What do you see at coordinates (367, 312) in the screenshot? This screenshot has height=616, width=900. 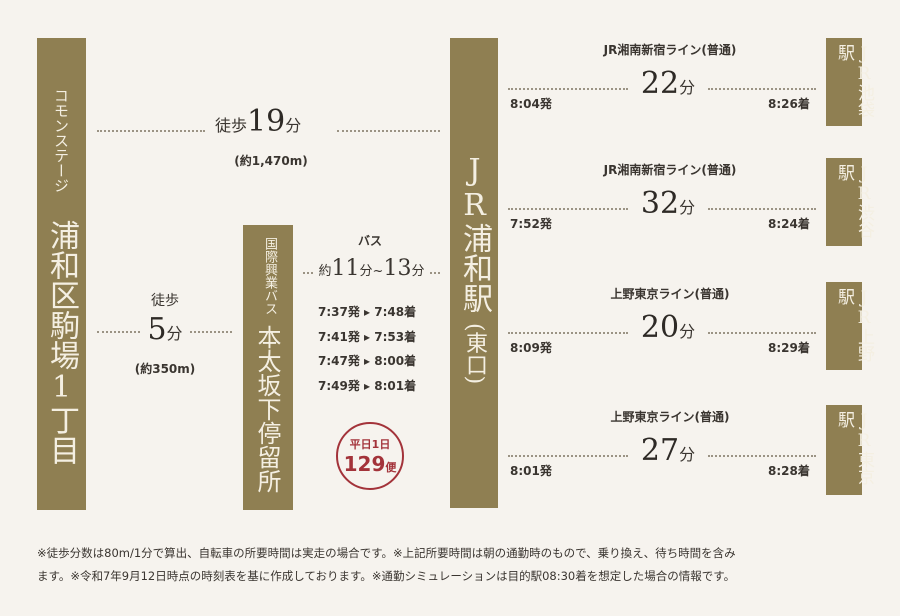 I see `bus-time: 7:37発 ▸ 7:48着` at bounding box center [367, 312].